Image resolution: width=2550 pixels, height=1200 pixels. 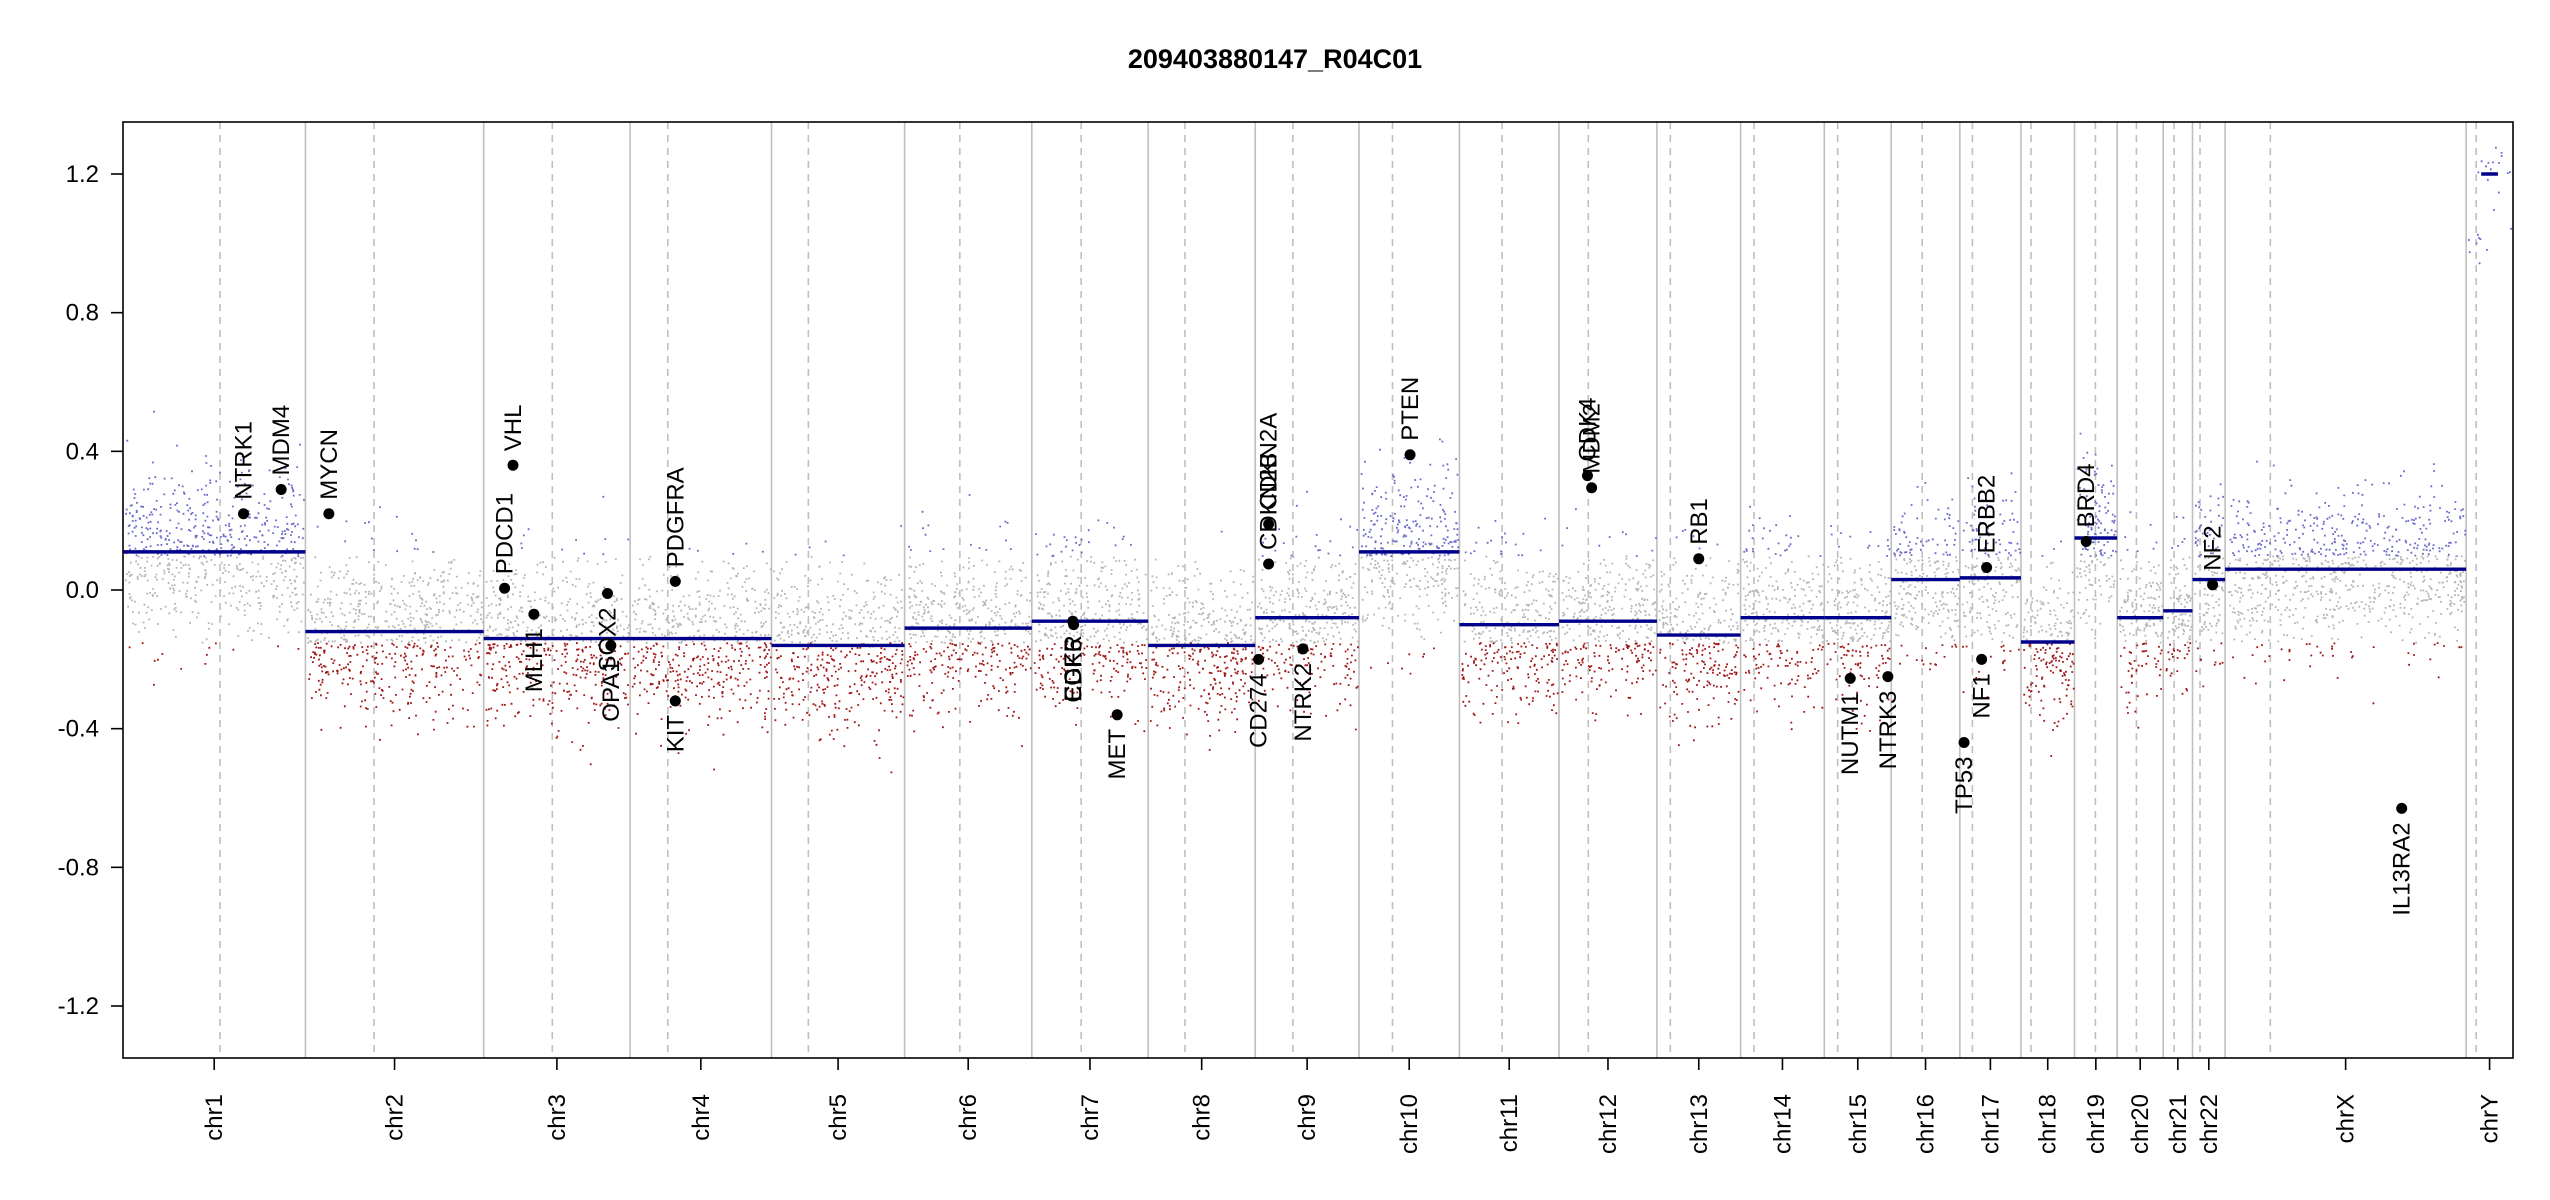 What do you see at coordinates (1074, 671) in the screenshot?
I see `gene-label-cdk6: CDK6` at bounding box center [1074, 671].